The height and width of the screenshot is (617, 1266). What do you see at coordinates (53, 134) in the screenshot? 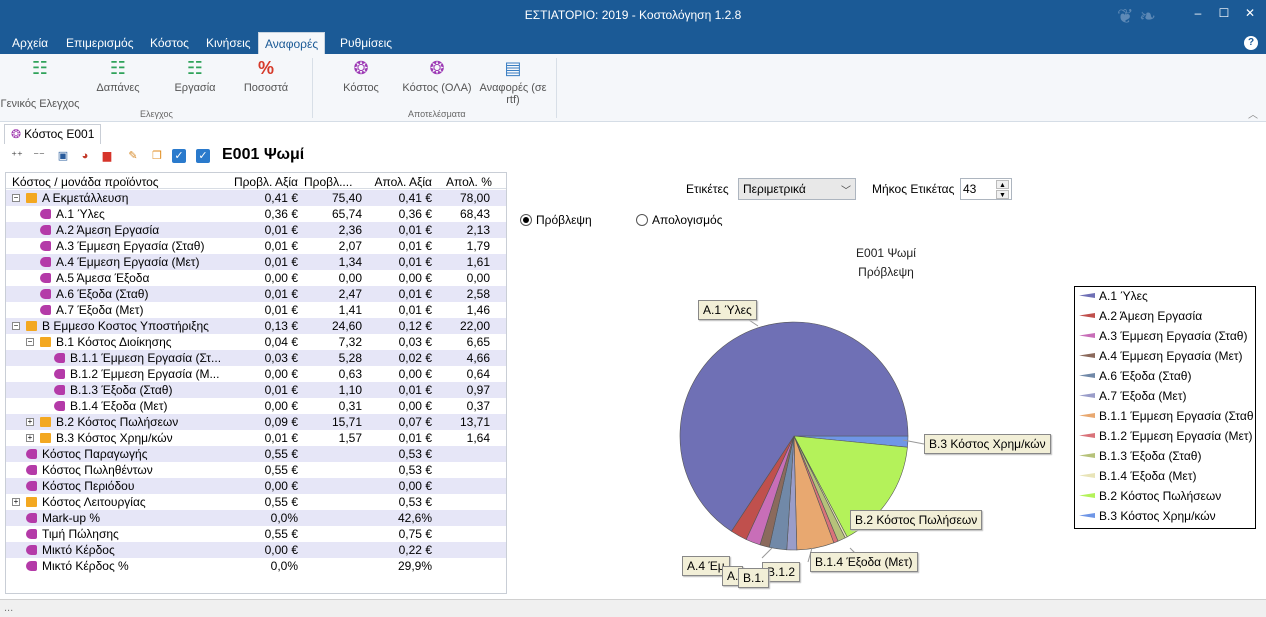
I see `tab-cost-e001: ❂ Κόστος Ε001` at bounding box center [53, 134].